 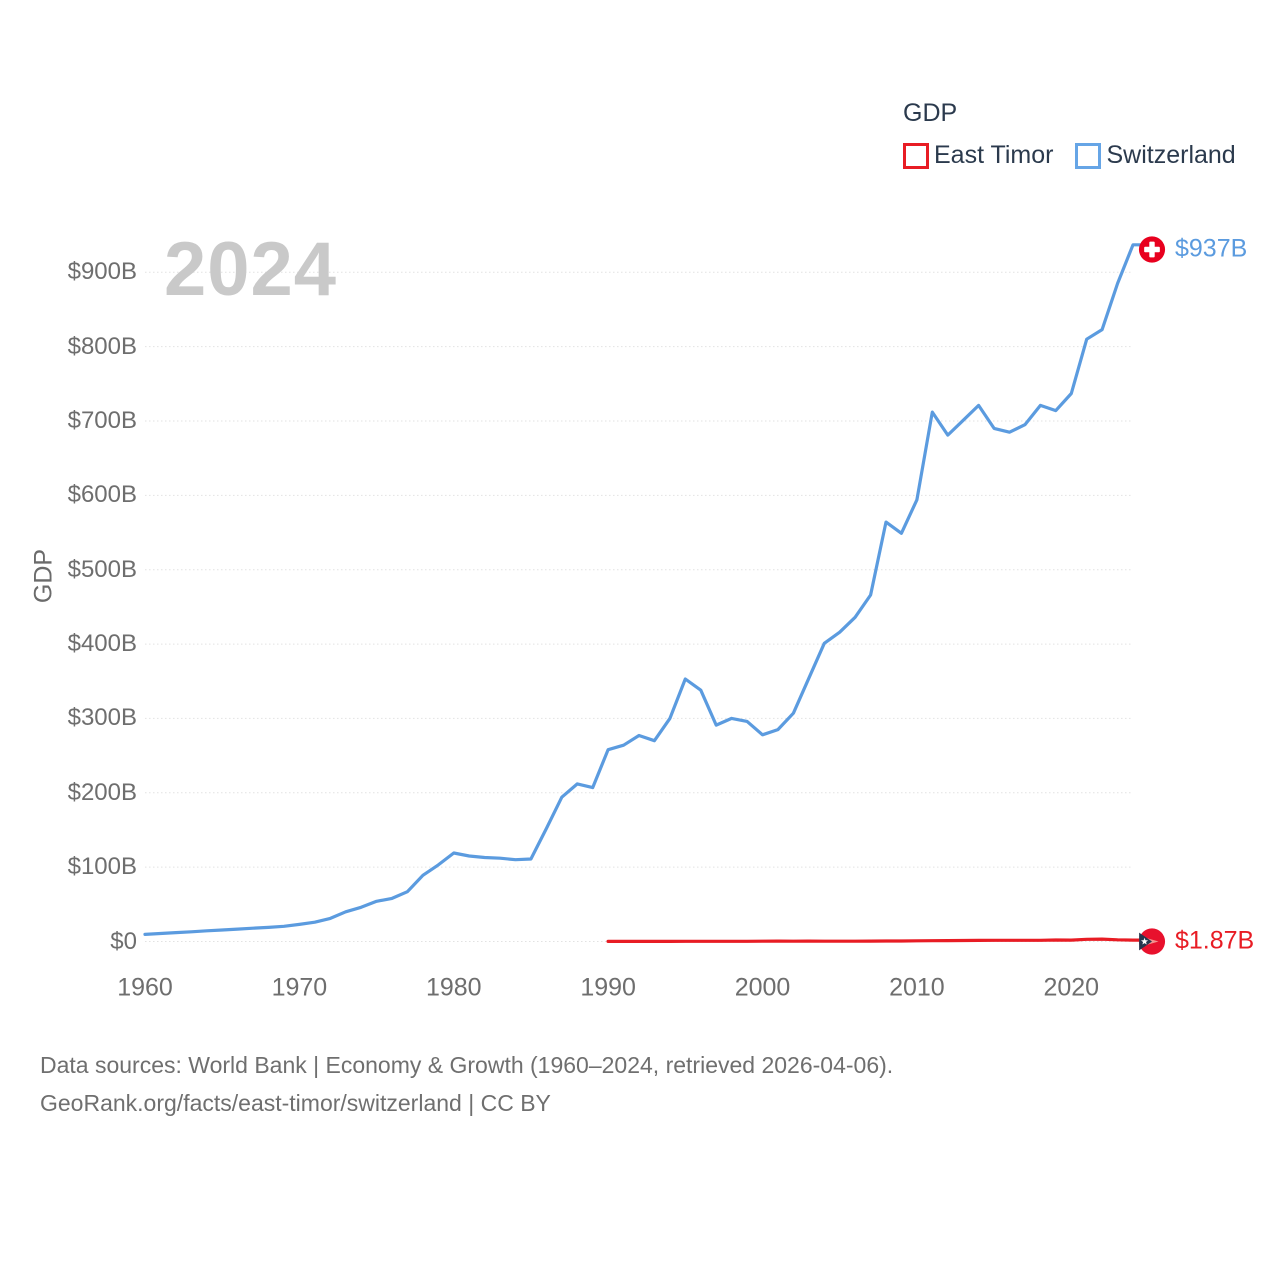 I want to click on y-tick-label: $200B, so click(x=102, y=792).